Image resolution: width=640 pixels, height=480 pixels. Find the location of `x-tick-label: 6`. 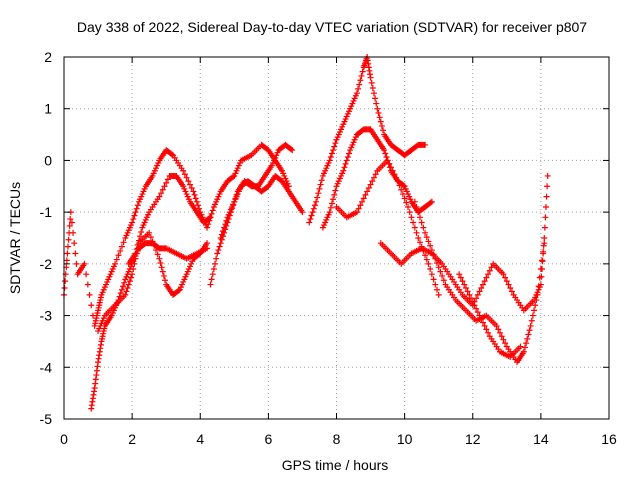

x-tick-label: 6 is located at coordinates (268, 439).